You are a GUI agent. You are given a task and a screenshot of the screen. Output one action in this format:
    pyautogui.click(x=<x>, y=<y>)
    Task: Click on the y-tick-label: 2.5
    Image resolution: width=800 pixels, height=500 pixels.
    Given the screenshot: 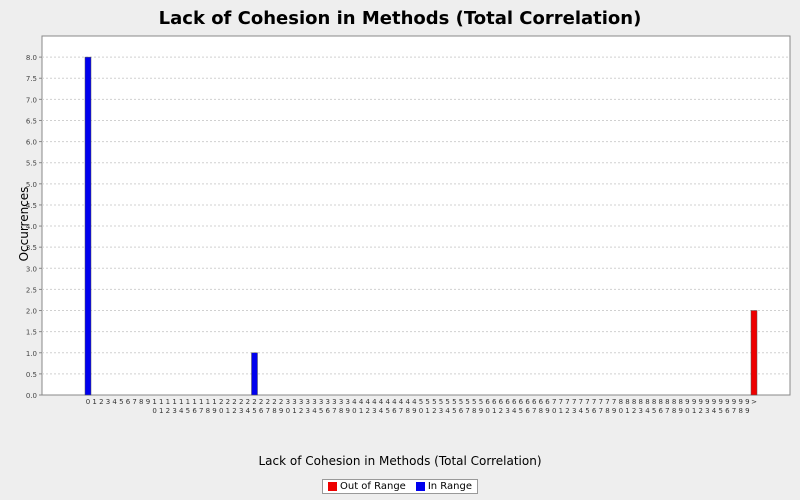 What is the action you would take?
    pyautogui.click(x=31, y=290)
    